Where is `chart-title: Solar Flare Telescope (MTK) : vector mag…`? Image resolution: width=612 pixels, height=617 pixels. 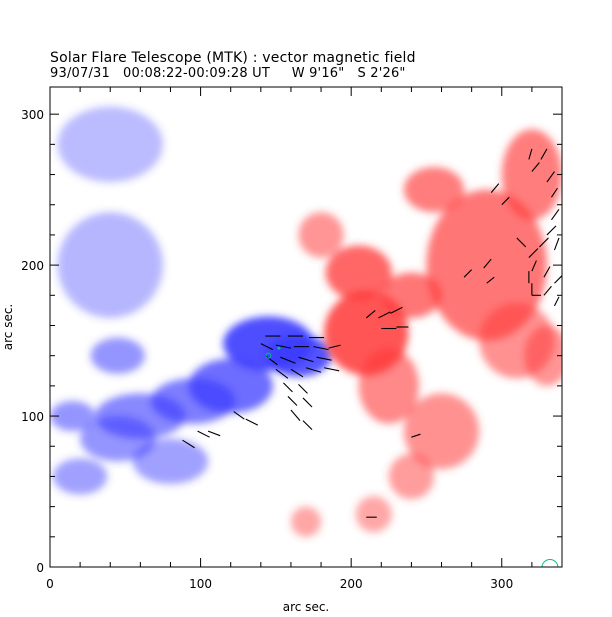
chart-title: Solar Flare Telescope (MTK) : vector mag… is located at coordinates (233, 58).